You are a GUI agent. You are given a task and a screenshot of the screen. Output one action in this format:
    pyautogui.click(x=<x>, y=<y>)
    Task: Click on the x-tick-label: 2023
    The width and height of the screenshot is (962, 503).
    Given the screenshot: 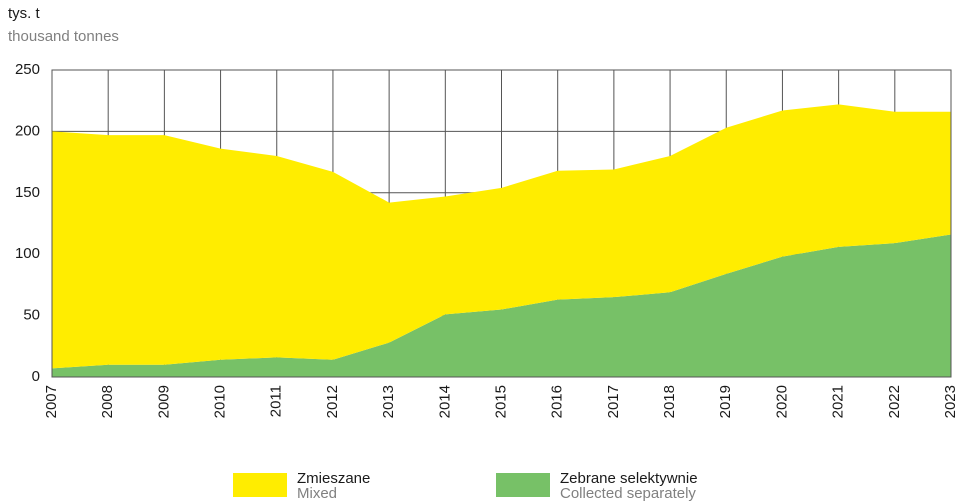 What is the action you would take?
    pyautogui.click(x=950, y=401)
    